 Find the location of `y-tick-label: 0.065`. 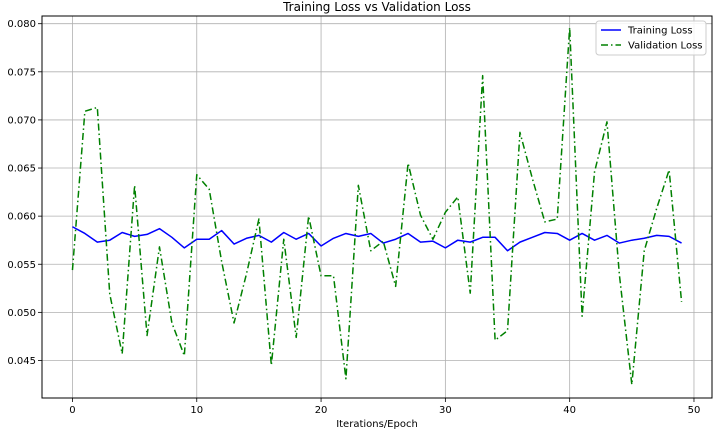

y-tick-label: 0.065 is located at coordinates (21, 169).